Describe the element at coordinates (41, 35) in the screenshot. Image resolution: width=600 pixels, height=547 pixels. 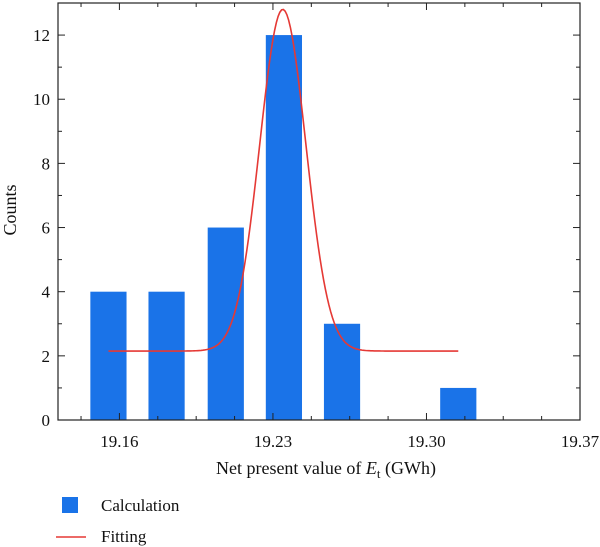
I see `y-tick-label: 12` at that location.